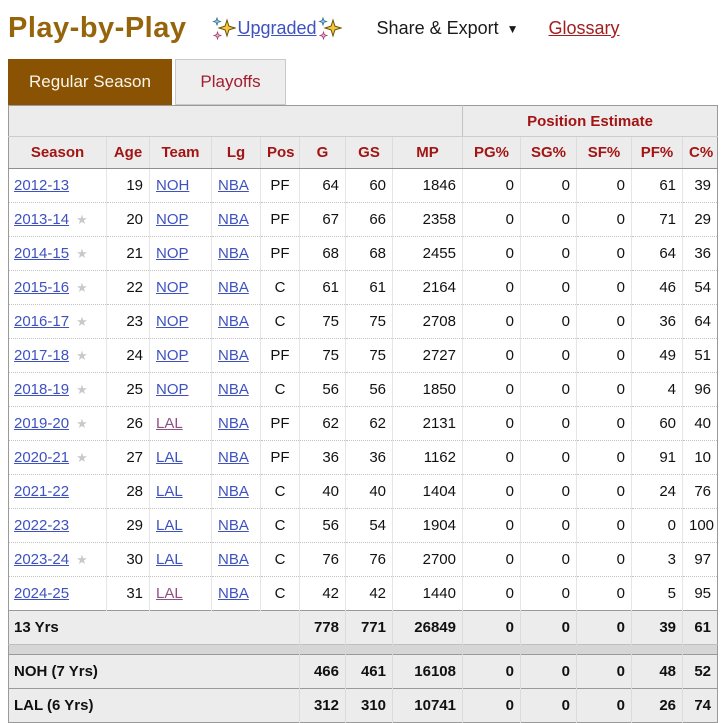 The height and width of the screenshot is (723, 725). What do you see at coordinates (700, 627) in the screenshot?
I see `career-c-pct: 61` at bounding box center [700, 627].